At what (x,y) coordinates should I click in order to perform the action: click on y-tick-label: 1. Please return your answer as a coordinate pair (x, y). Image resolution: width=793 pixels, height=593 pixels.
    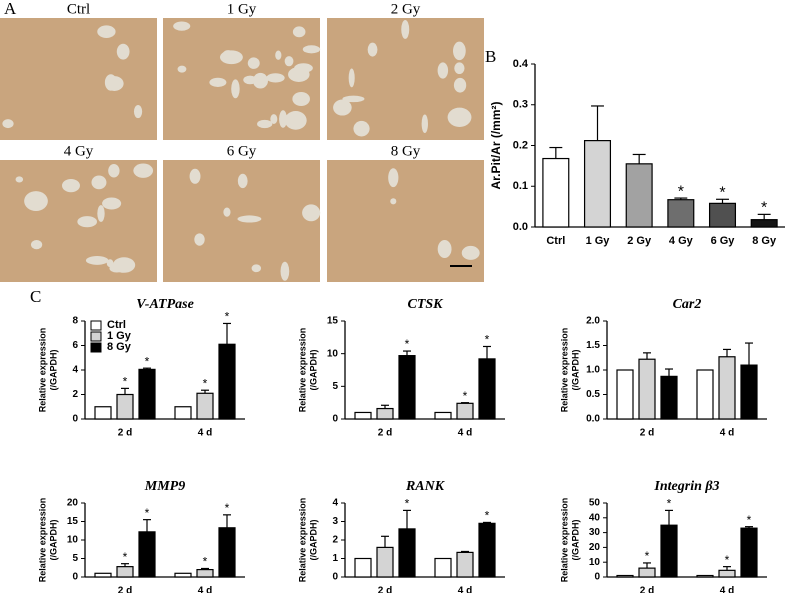
    Looking at the image, I should click on (335, 558).